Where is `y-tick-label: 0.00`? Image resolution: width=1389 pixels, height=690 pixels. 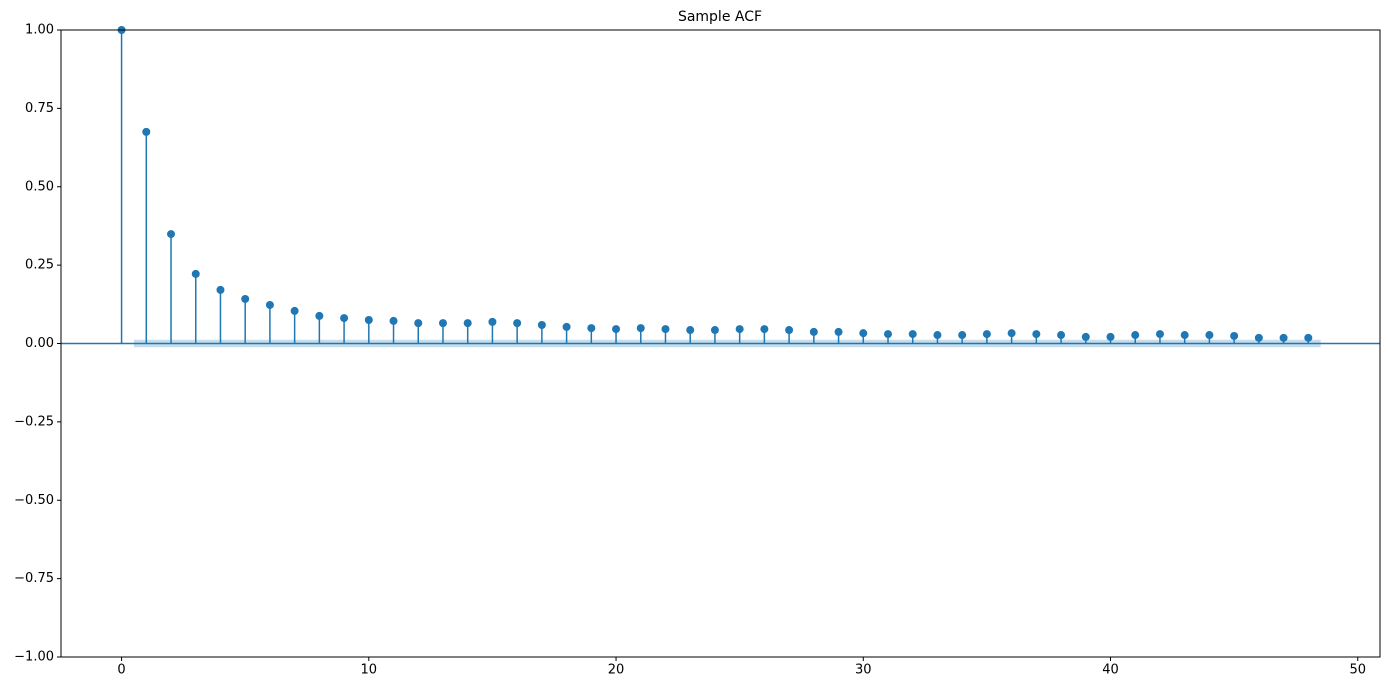
y-tick-label: 0.00 is located at coordinates (39, 343).